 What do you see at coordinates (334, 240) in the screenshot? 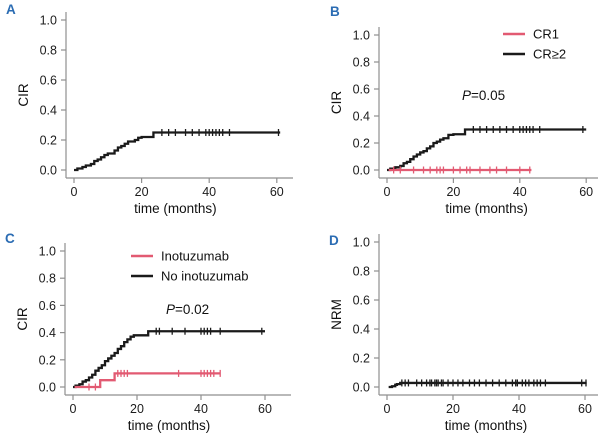
I see `panel-d-letter: D` at bounding box center [334, 240].